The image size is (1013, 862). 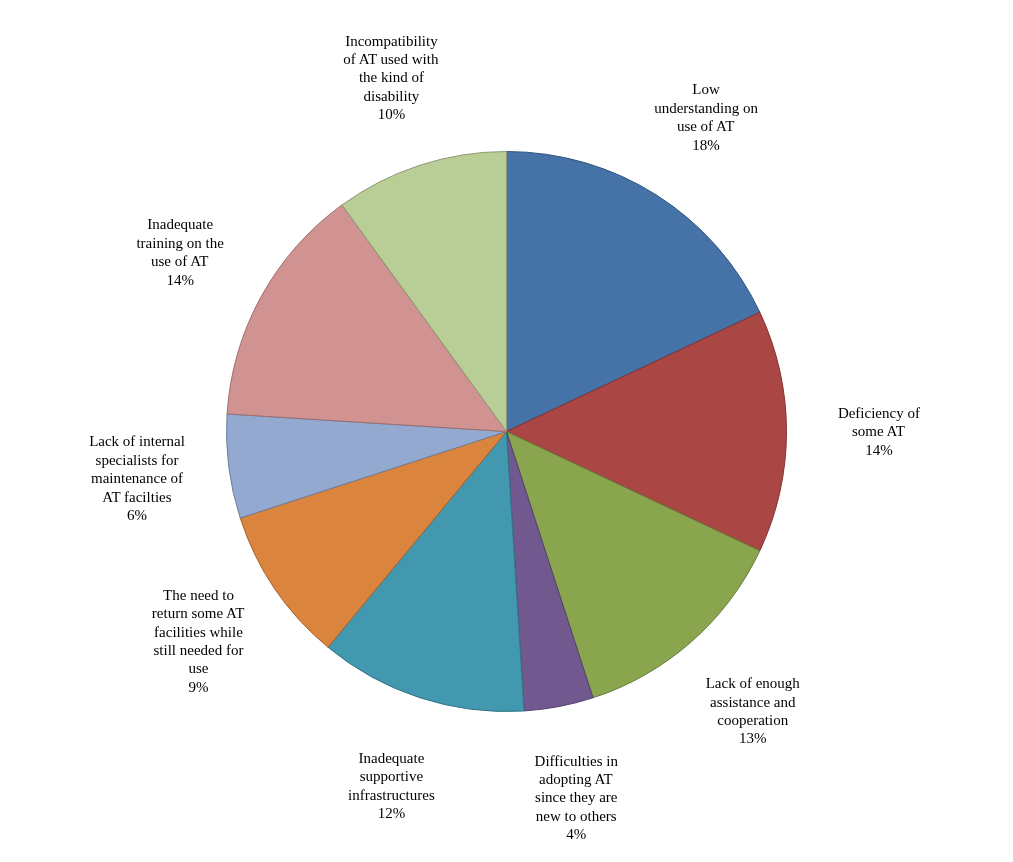 I want to click on data-label: 18%, so click(x=706, y=144).